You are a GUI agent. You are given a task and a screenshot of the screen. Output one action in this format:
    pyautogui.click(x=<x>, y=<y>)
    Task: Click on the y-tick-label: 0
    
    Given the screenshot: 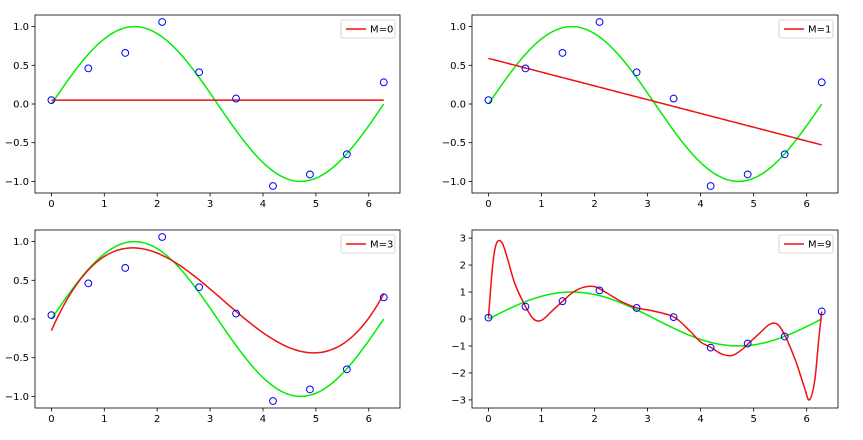 What is the action you would take?
    pyautogui.click(x=463, y=320)
    